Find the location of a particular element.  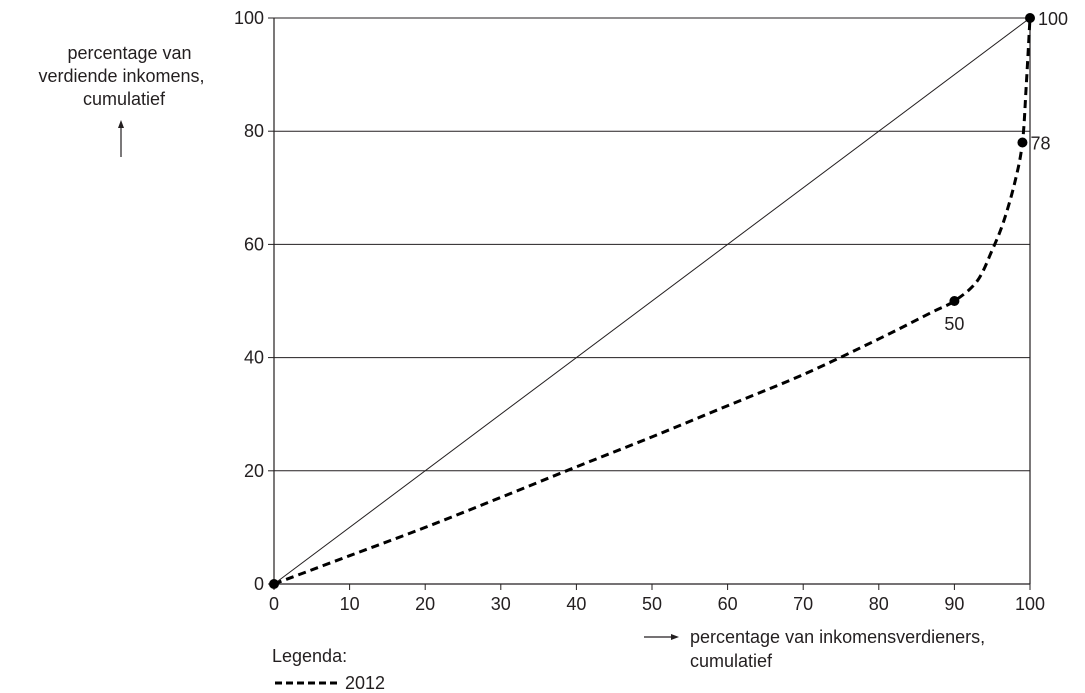

y-tick-label-80: 80 is located at coordinates (254, 131).